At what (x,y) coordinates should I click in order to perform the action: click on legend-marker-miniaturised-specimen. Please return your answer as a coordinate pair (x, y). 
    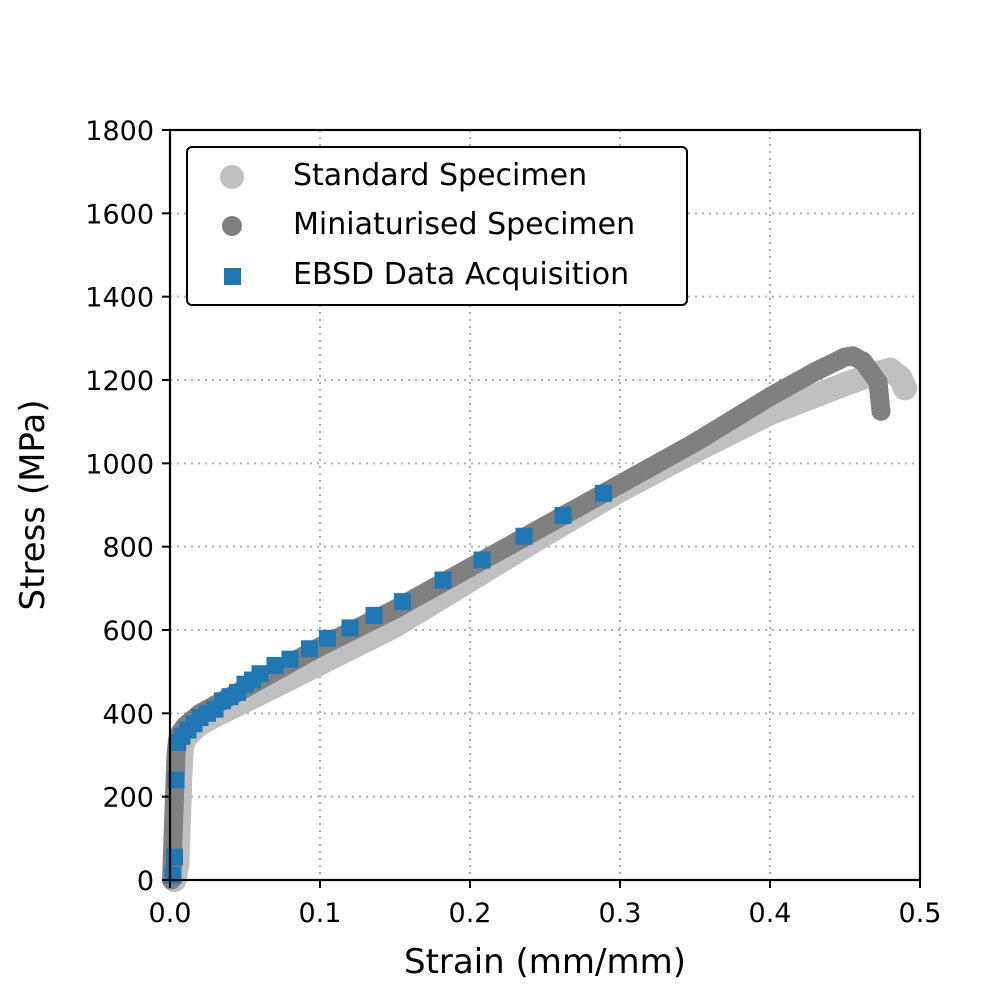
    Looking at the image, I should click on (232, 226).